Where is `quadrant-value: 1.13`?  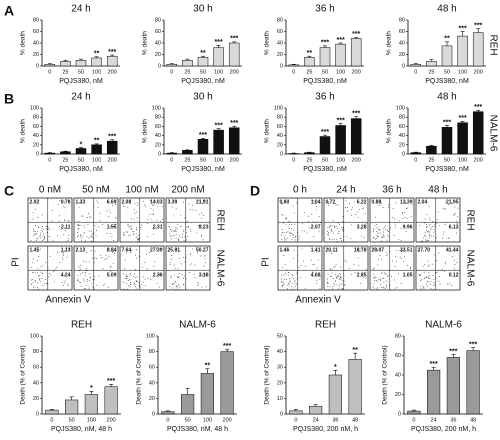
quadrant-value: 1.13 is located at coordinates (66, 250).